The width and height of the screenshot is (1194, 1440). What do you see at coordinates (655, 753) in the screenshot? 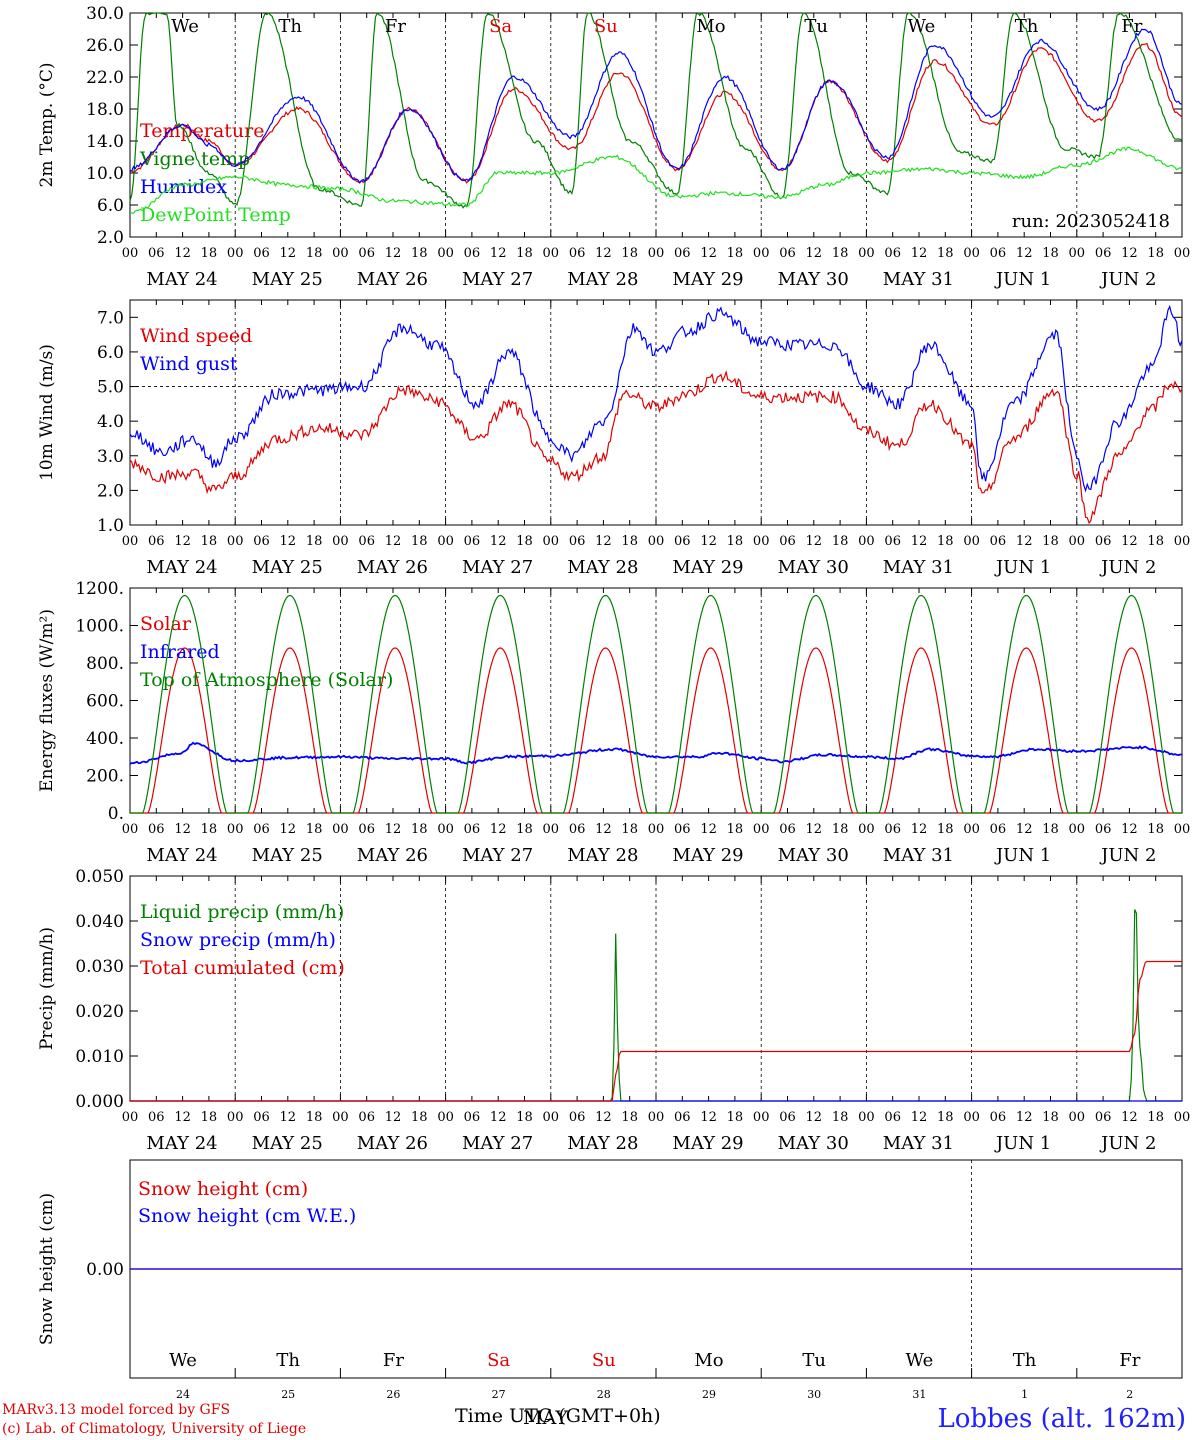
I see `series-line-infrared` at bounding box center [655, 753].